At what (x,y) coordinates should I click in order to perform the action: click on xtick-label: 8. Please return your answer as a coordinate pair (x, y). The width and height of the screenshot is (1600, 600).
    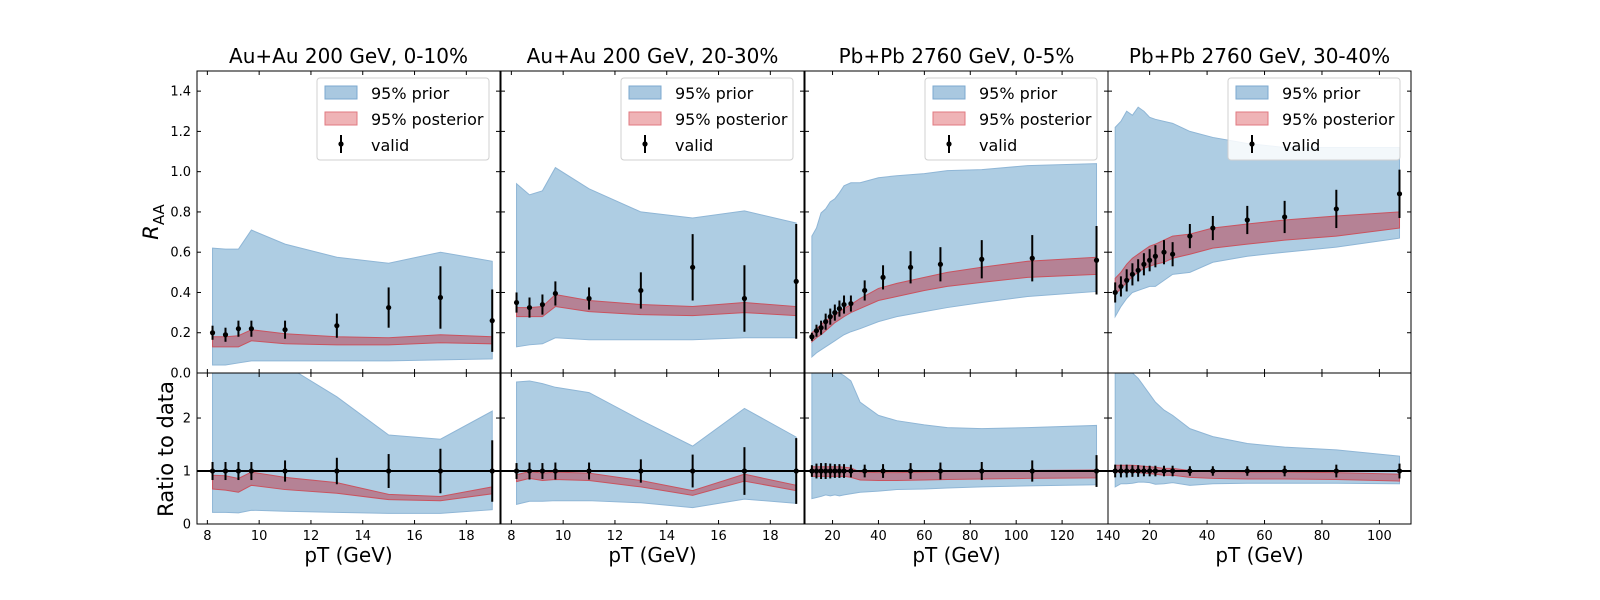
    Looking at the image, I should click on (511, 536).